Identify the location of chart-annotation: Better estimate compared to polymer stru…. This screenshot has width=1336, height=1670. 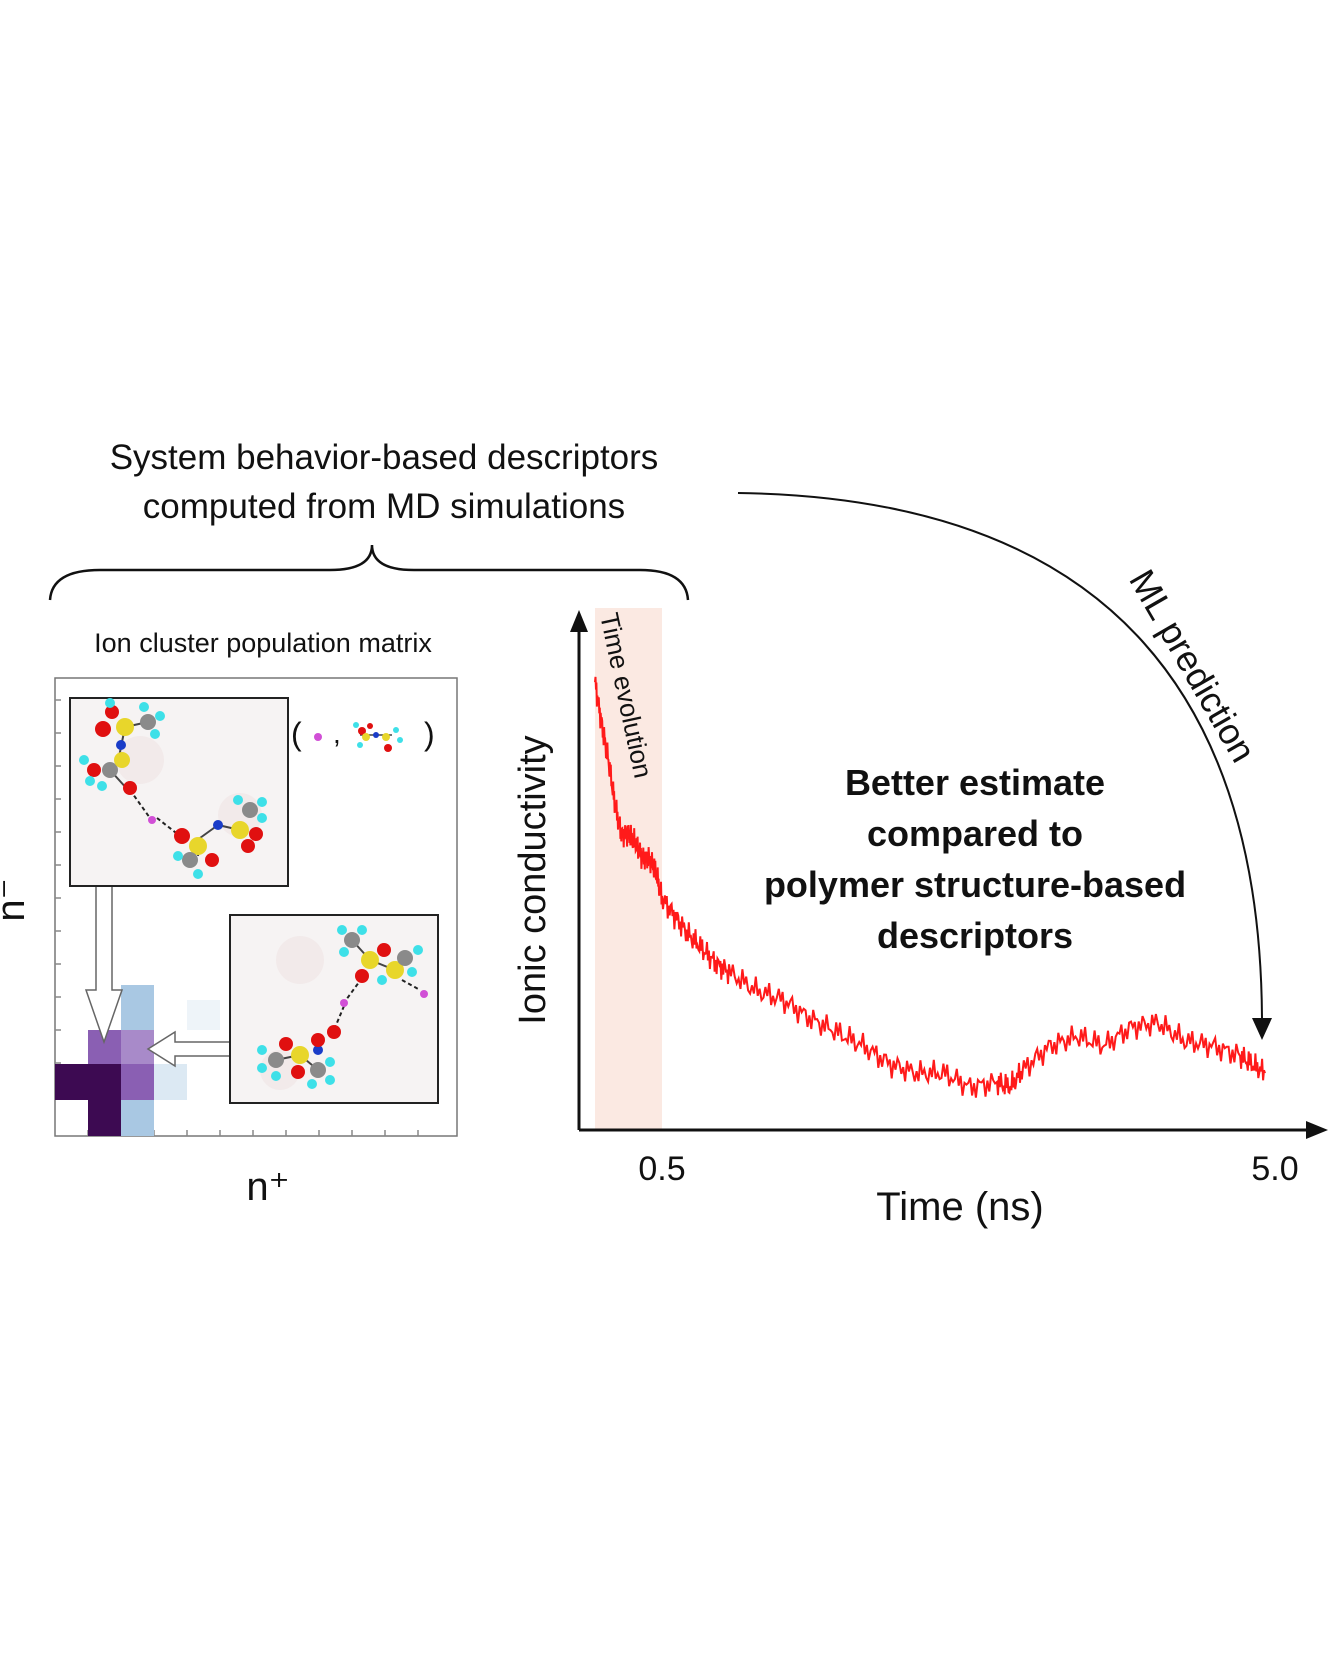
(975, 859).